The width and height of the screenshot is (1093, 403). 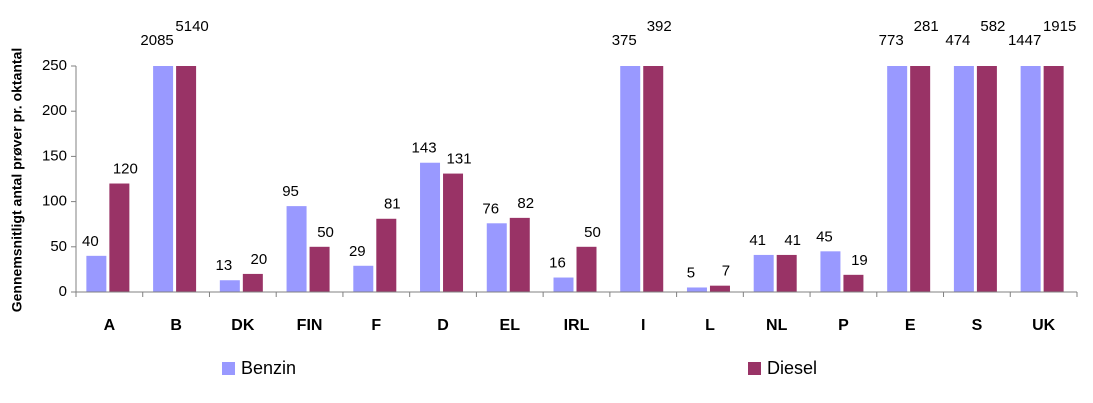 What do you see at coordinates (510, 325) in the screenshot?
I see `x-tick-label: EL` at bounding box center [510, 325].